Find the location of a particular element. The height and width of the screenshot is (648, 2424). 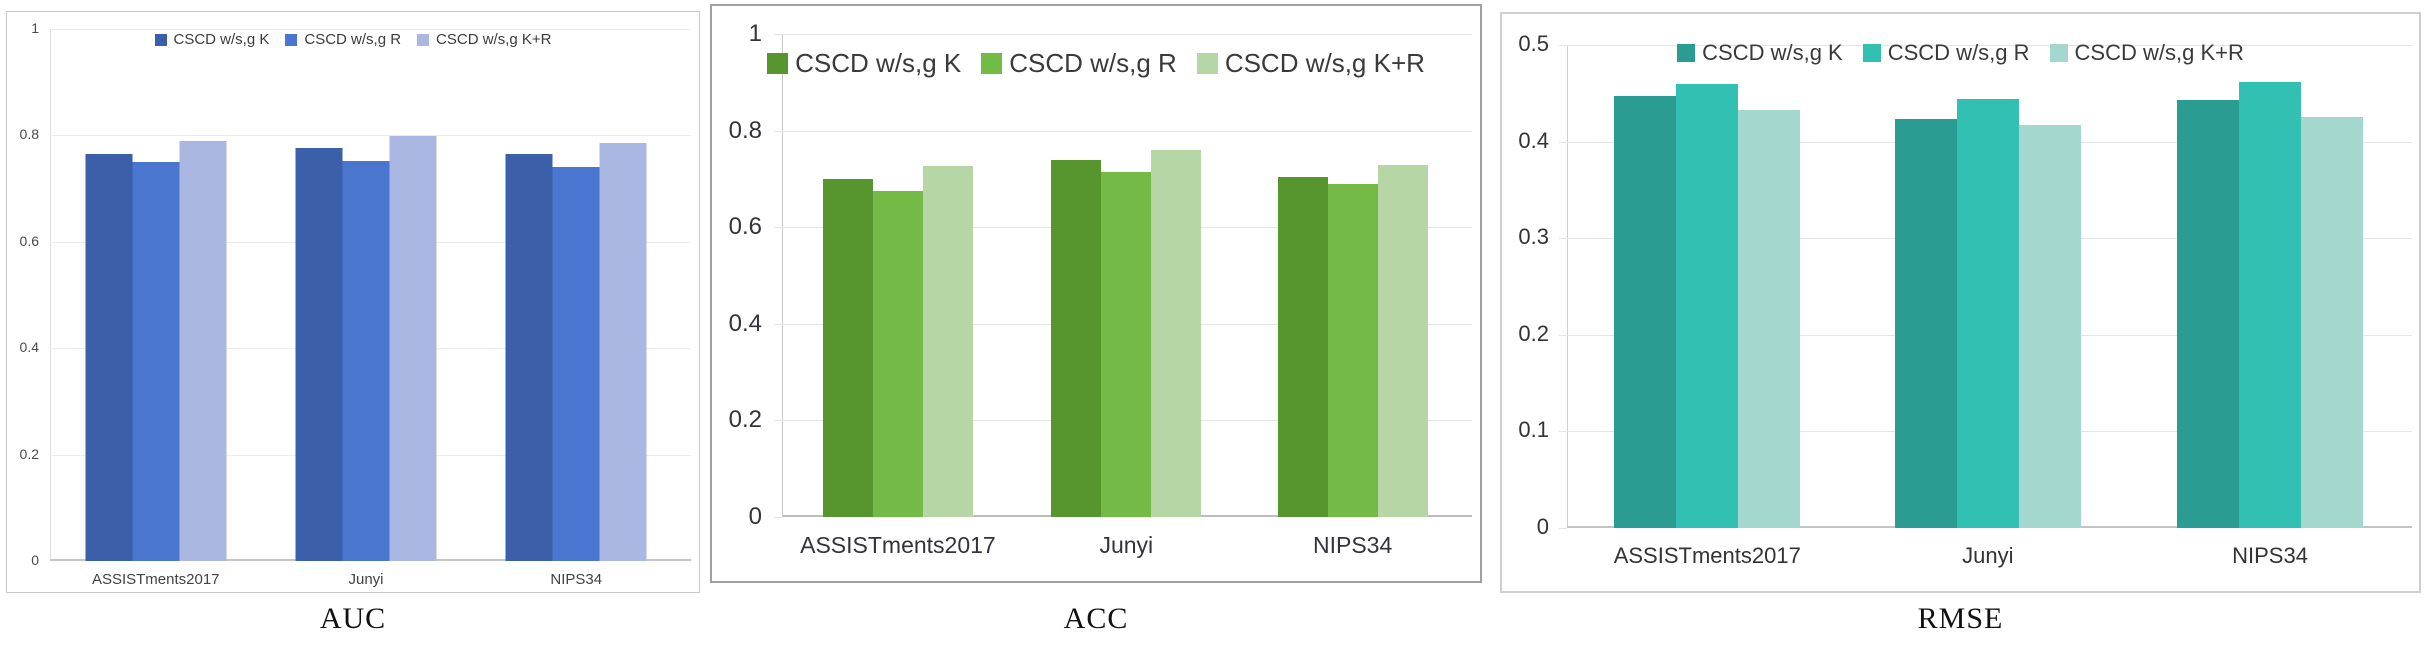

y-axis-tick-label: 0.3 is located at coordinates (1533, 237).